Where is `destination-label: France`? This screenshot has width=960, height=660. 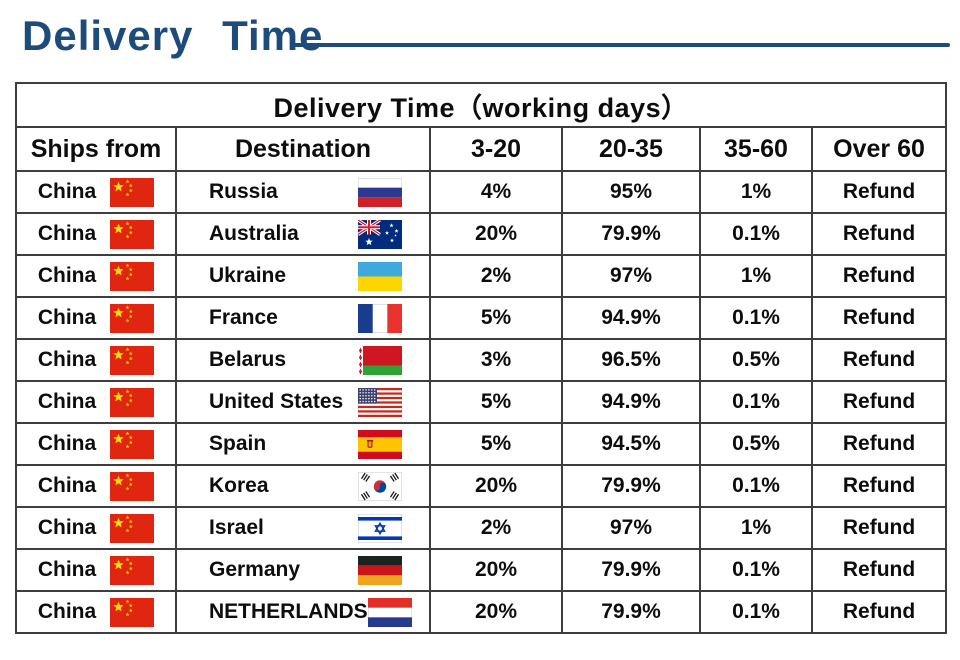 destination-label: France is located at coordinates (243, 317).